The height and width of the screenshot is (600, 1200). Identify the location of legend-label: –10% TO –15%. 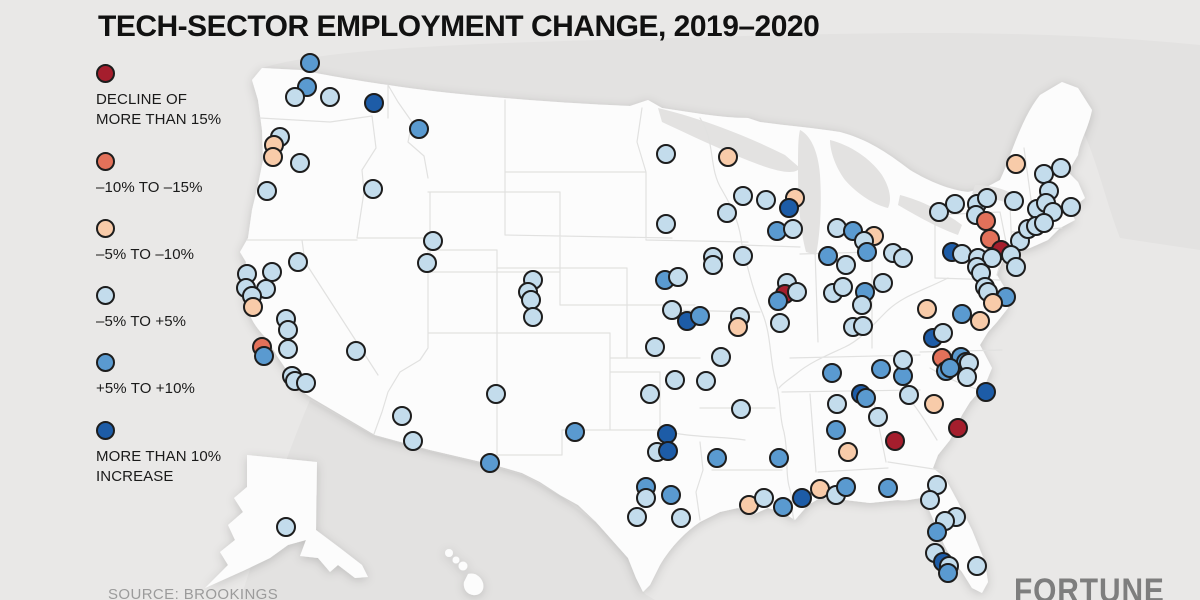
(149, 187).